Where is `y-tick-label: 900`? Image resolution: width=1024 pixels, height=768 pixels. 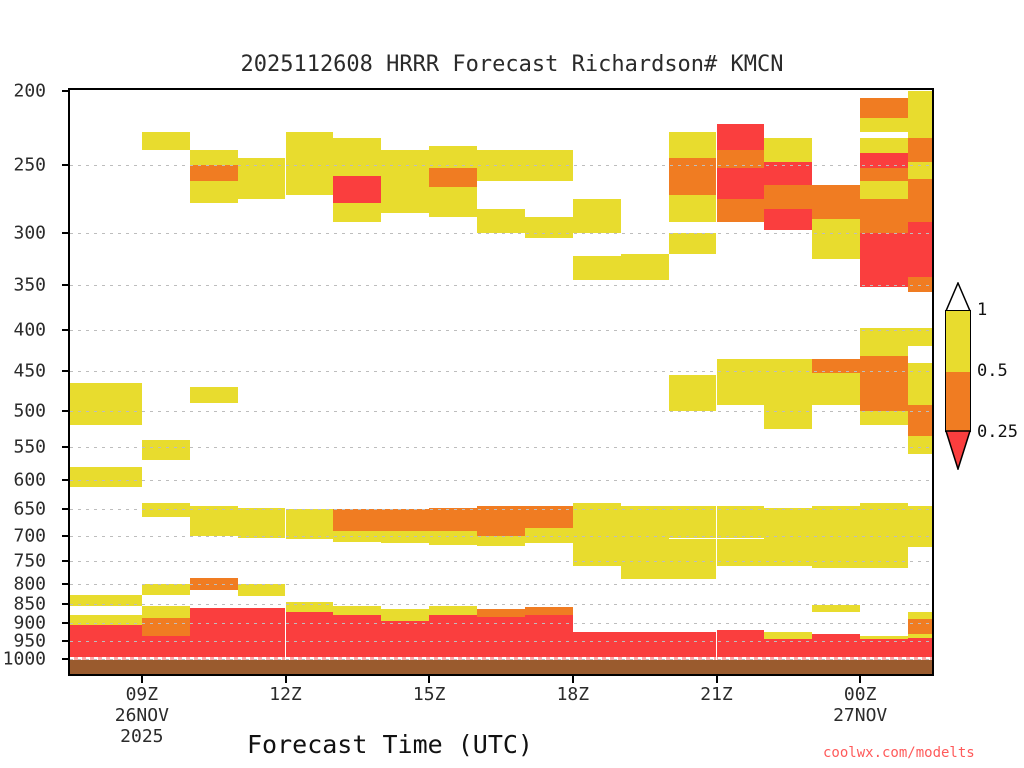 y-tick-label: 900 is located at coordinates (29, 623).